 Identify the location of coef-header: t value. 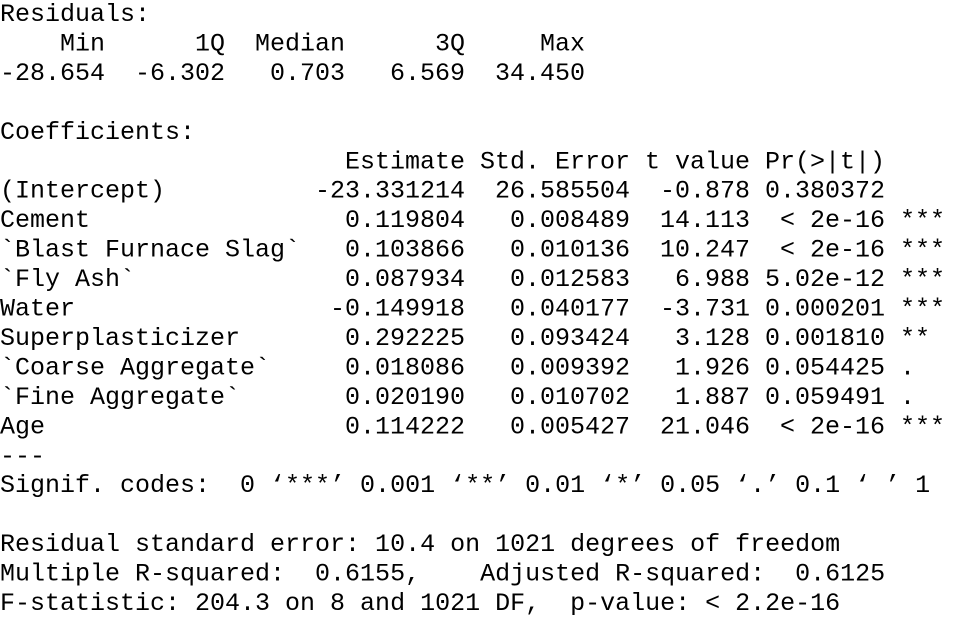
(697, 161).